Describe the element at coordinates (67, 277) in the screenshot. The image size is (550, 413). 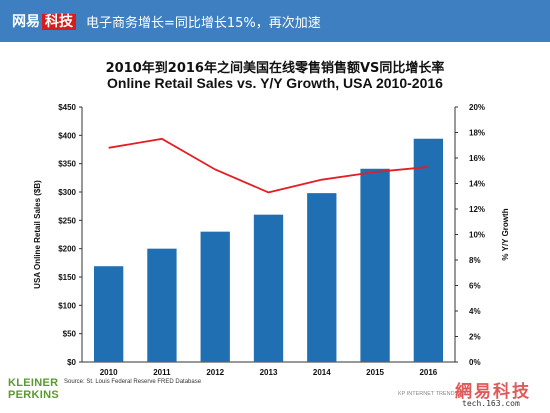
I see `y-tick-label: $150` at that location.